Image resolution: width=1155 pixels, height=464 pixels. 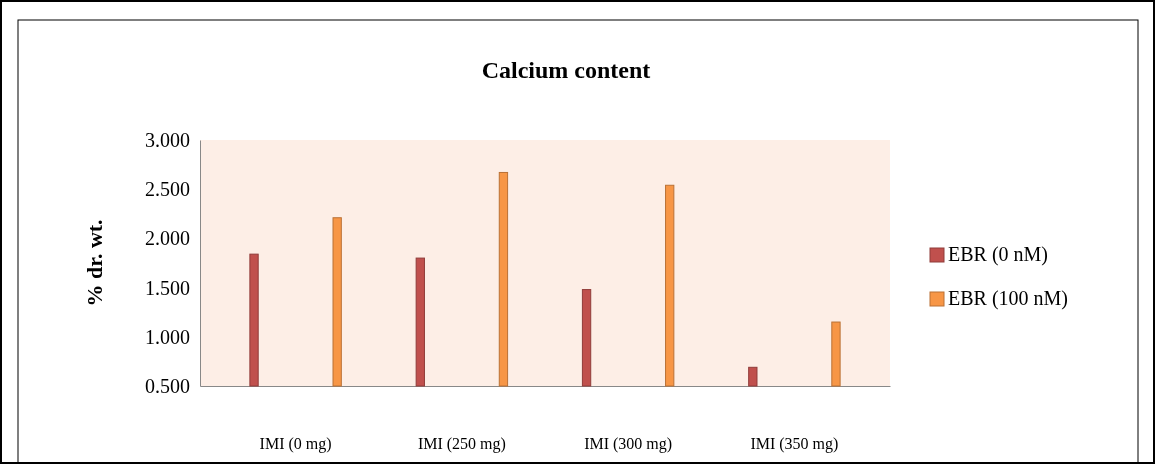 What do you see at coordinates (295, 444) in the screenshot?
I see `x-tick-label: IMI (0 mg)` at bounding box center [295, 444].